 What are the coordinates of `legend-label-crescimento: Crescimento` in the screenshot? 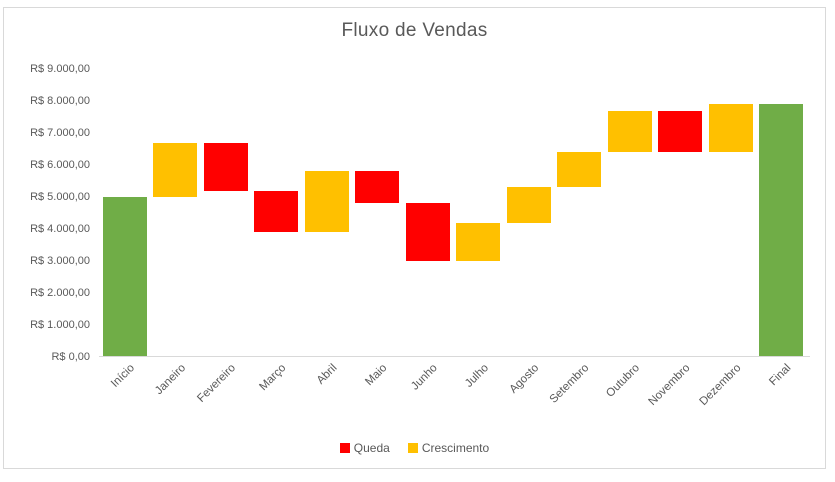 It's located at (455, 448).